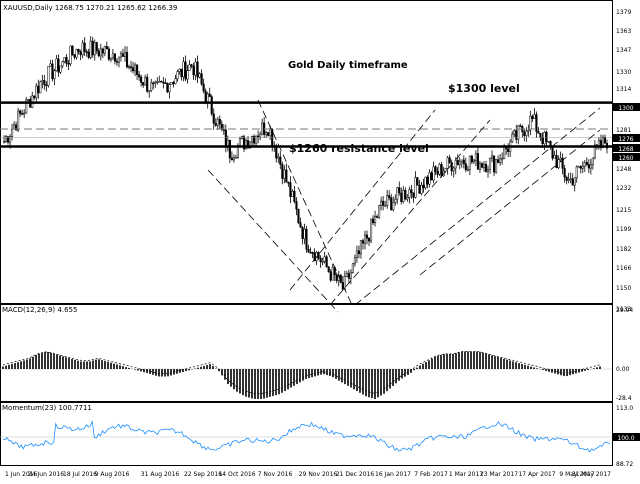 The width and height of the screenshot is (640, 484). Describe the element at coordinates (355, 474) in the screenshot. I see `date-tick: 21 Dec 2016` at that location.